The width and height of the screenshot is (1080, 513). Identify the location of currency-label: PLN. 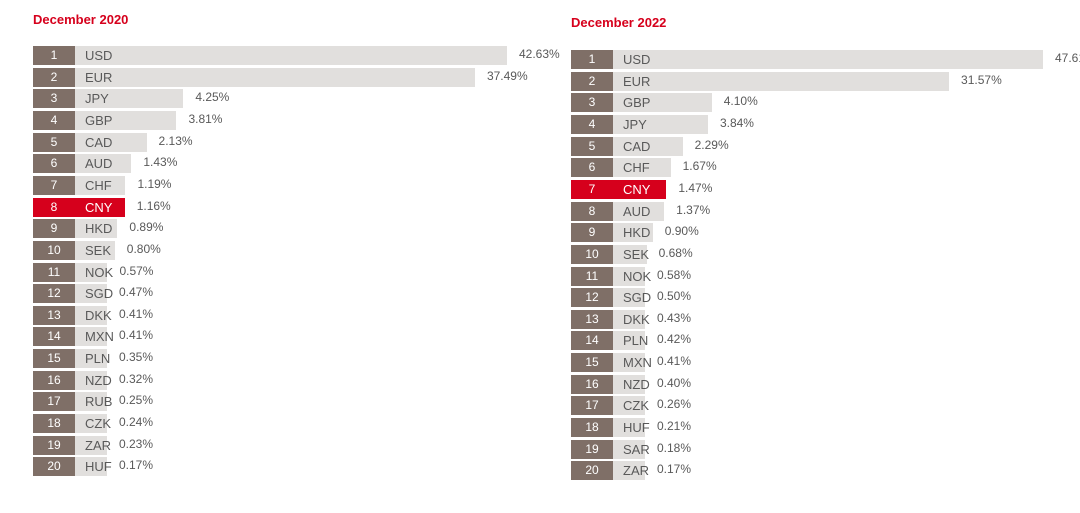
(98, 359).